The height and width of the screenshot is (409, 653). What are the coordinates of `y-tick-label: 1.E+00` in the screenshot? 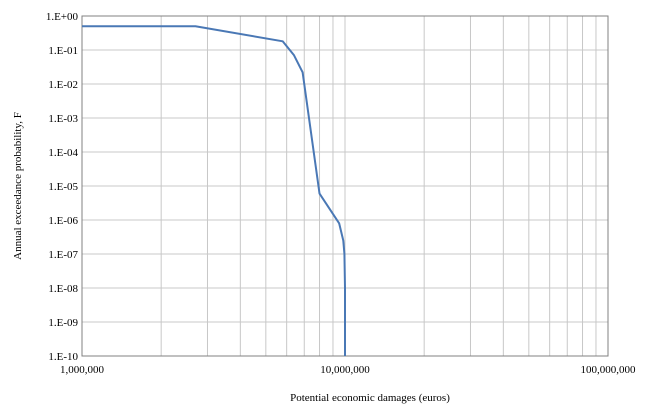 It's located at (62, 17).